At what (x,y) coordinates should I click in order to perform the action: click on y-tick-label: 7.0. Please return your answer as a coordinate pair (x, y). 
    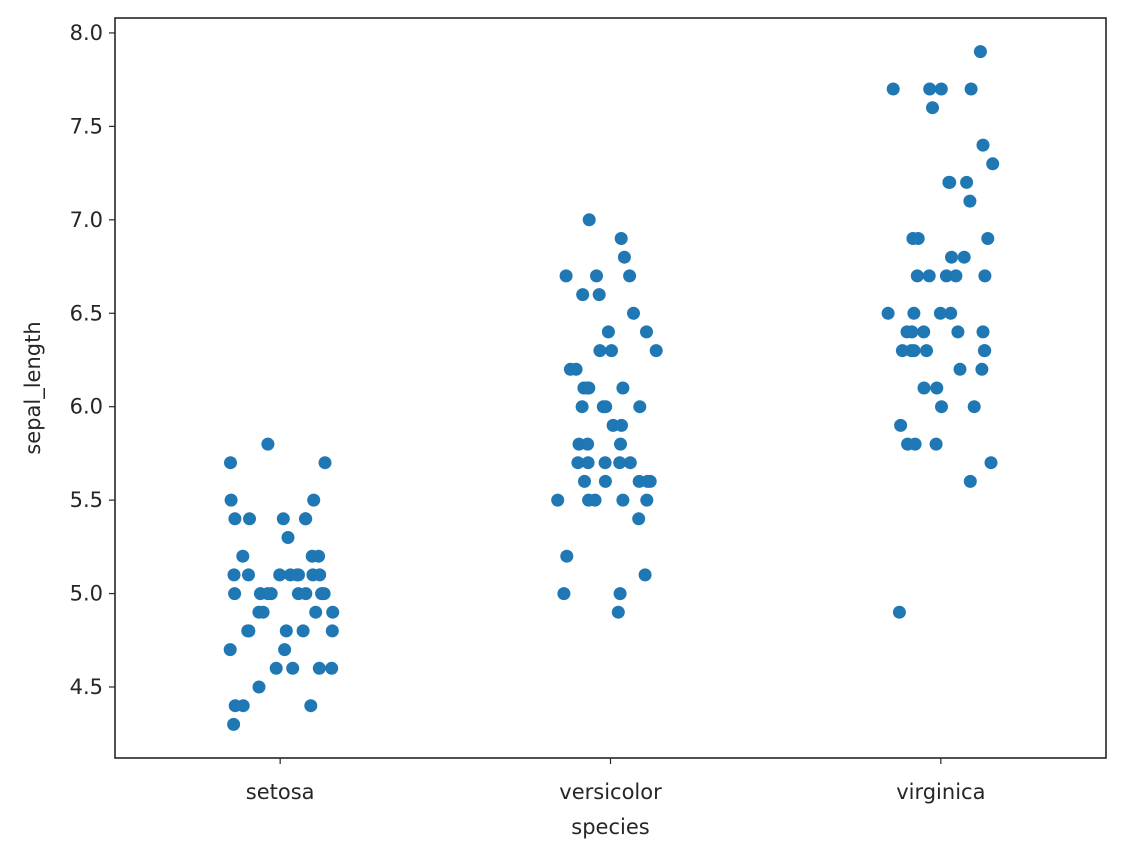
    Looking at the image, I should click on (86, 220).